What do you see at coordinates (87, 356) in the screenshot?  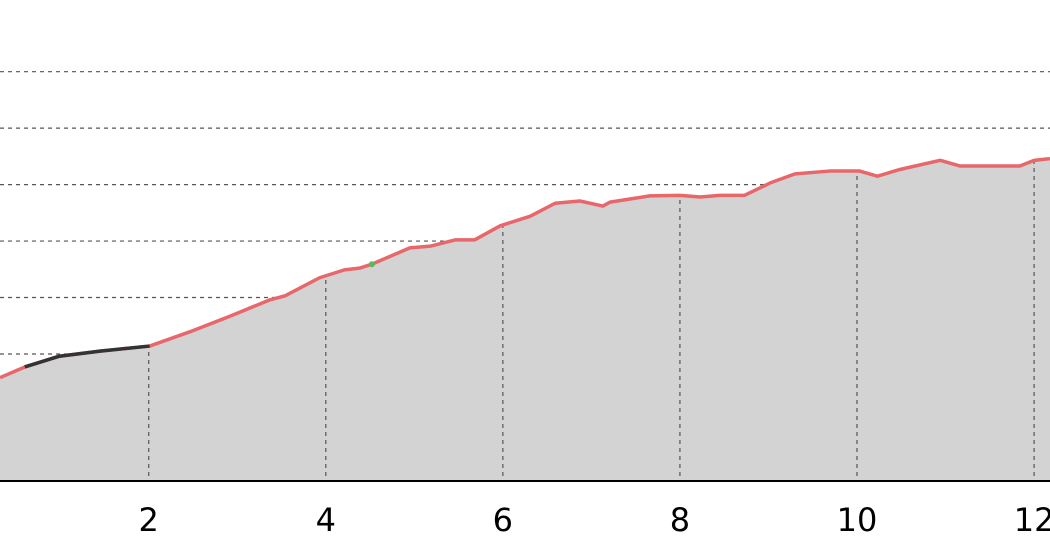 I see `line` at bounding box center [87, 356].